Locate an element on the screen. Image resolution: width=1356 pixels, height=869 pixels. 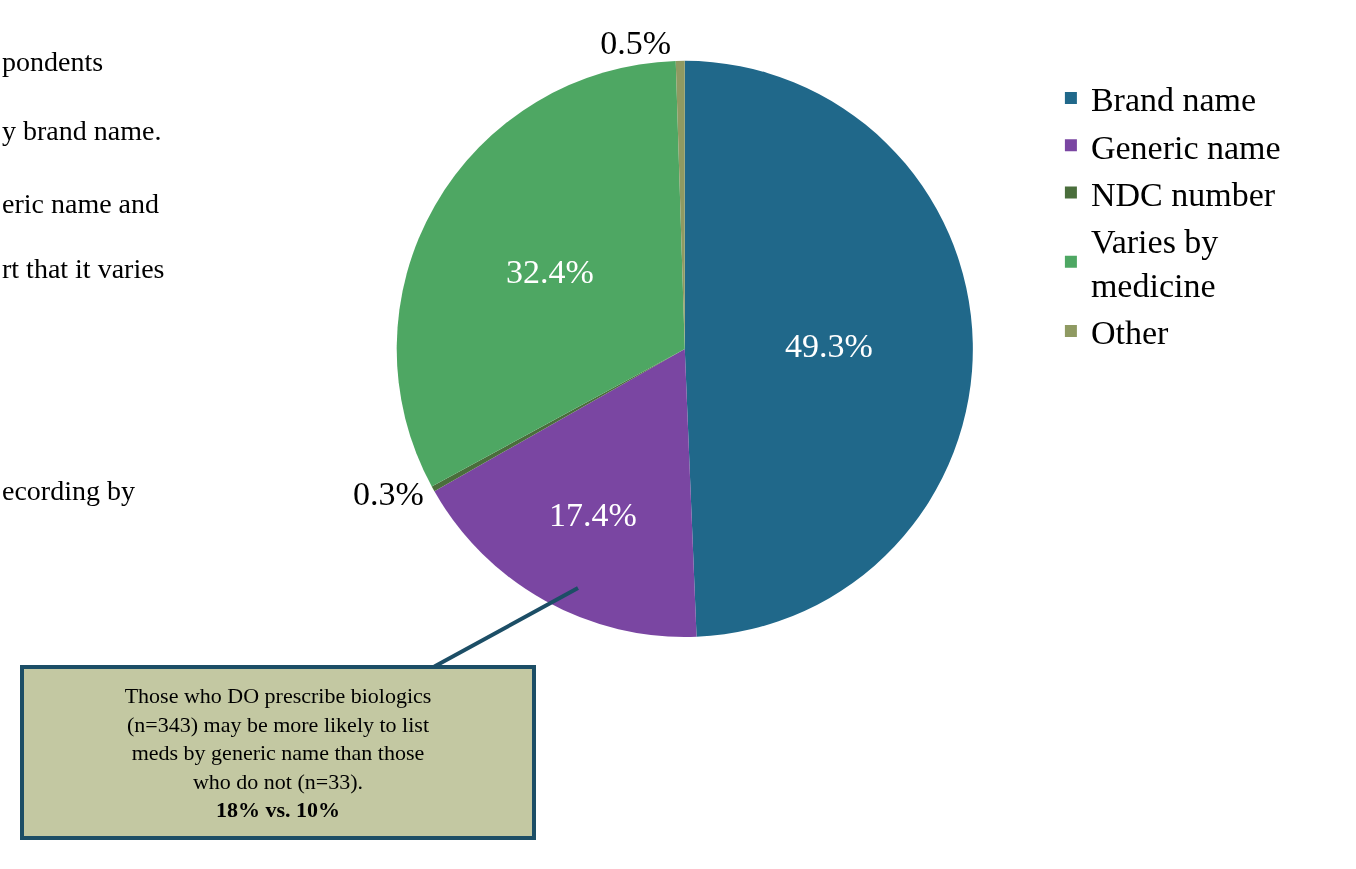
data-label: 0.3% is located at coordinates (388, 493).